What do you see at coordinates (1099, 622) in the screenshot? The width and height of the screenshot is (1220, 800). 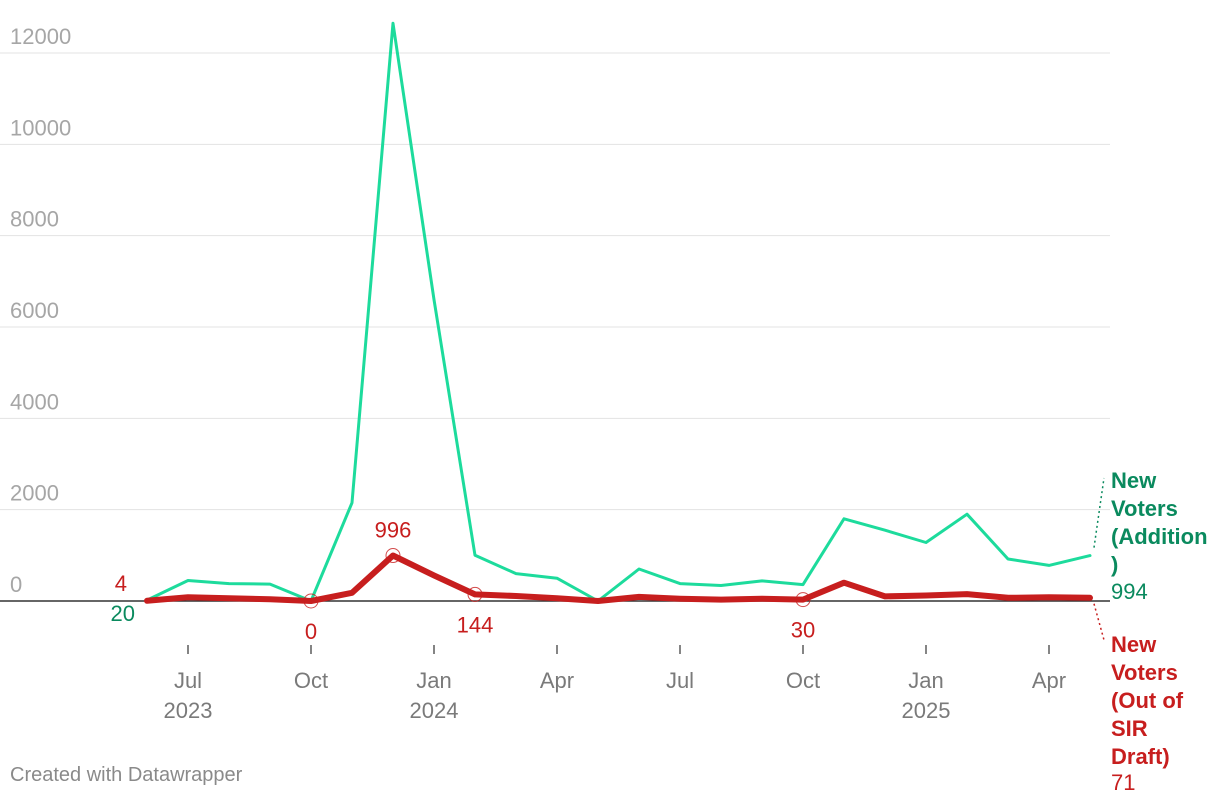 I see `legend-leader-draft` at bounding box center [1099, 622].